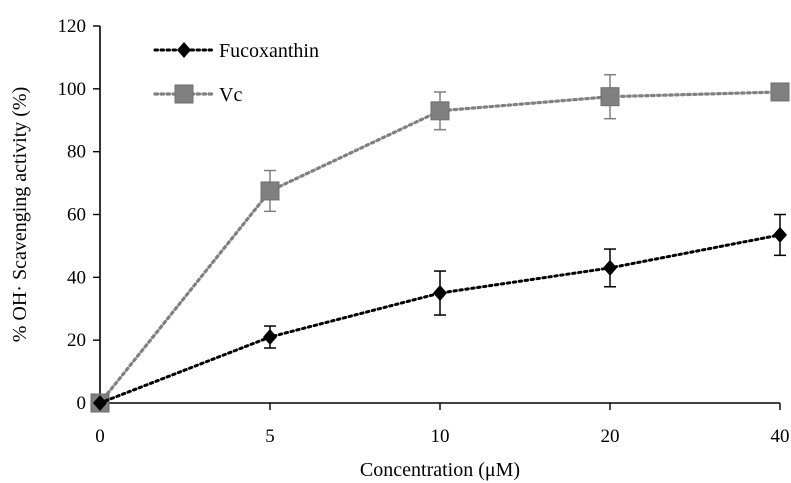 The width and height of the screenshot is (791, 483). I want to click on legend-item-fucoxanthin: Fucoxanthin, so click(236, 51).